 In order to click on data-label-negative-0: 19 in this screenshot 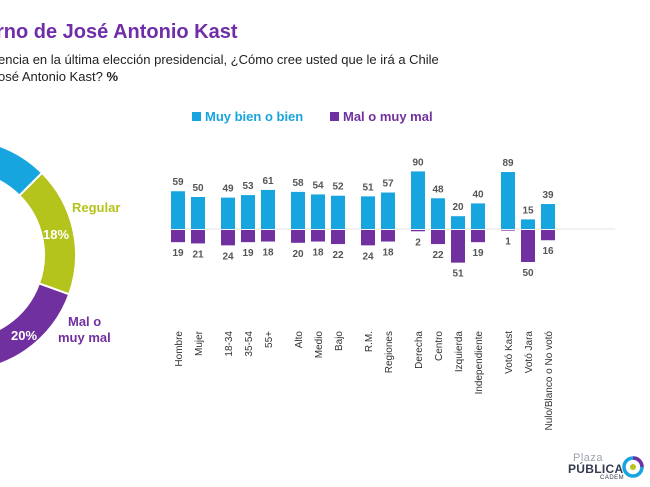, I will do `click(178, 253)`.